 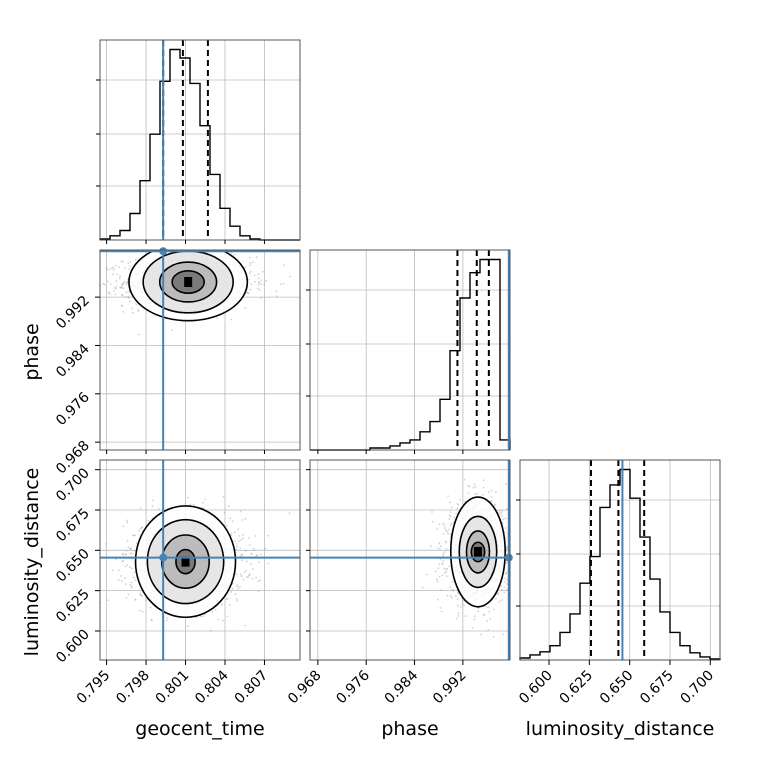 I want to click on density-peak, so click(x=477, y=551).